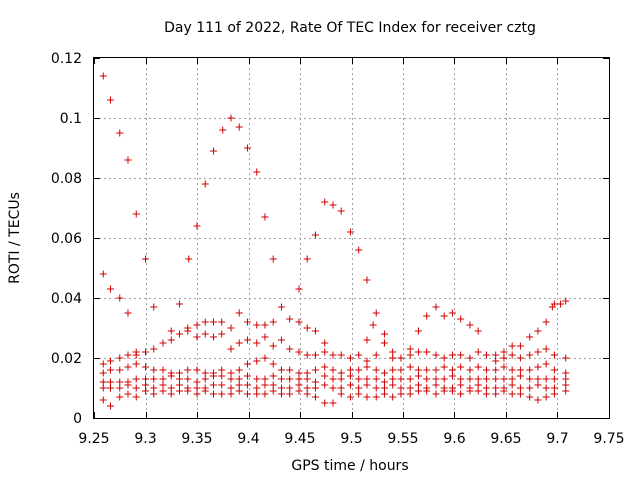 The image size is (640, 480). I want to click on x-tick-label: 9.25, so click(93, 439).